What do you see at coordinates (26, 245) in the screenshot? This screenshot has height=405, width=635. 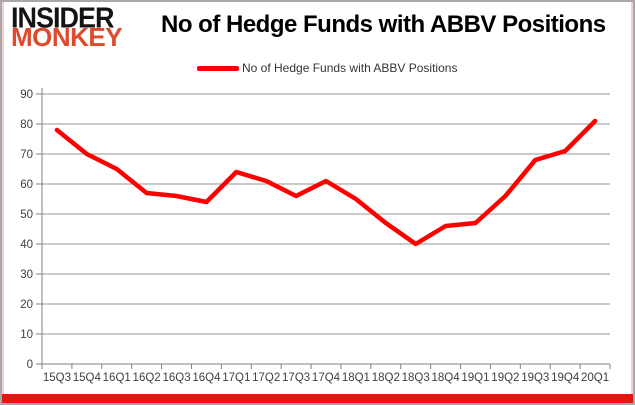 I see `svg-text: 40` at bounding box center [26, 245].